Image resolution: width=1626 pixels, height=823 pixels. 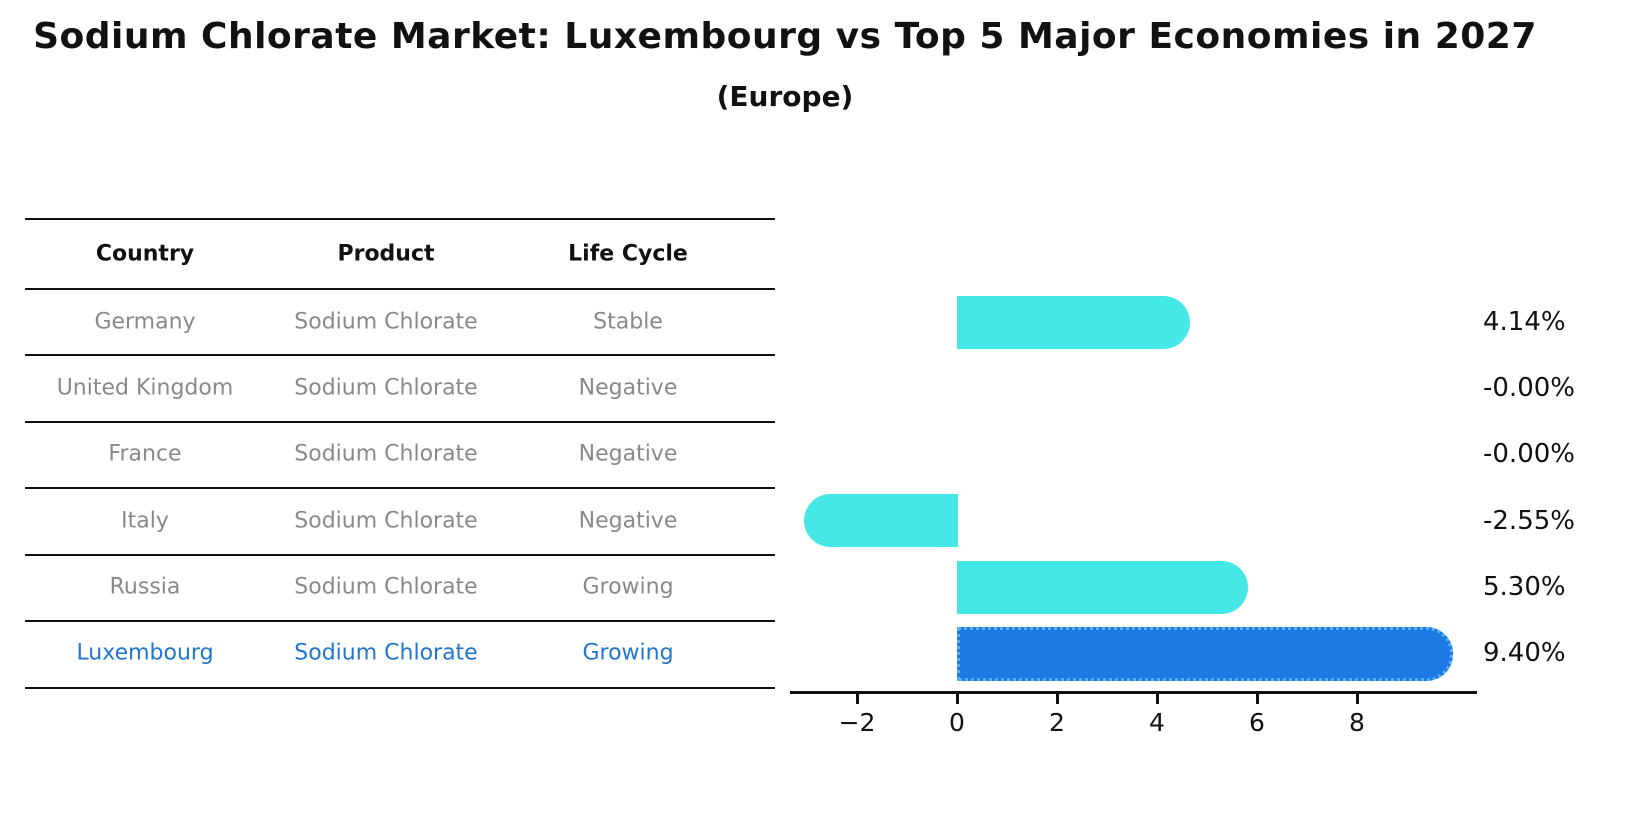 I want to click on x-axis-tick-label: 8, so click(x=1357, y=722).